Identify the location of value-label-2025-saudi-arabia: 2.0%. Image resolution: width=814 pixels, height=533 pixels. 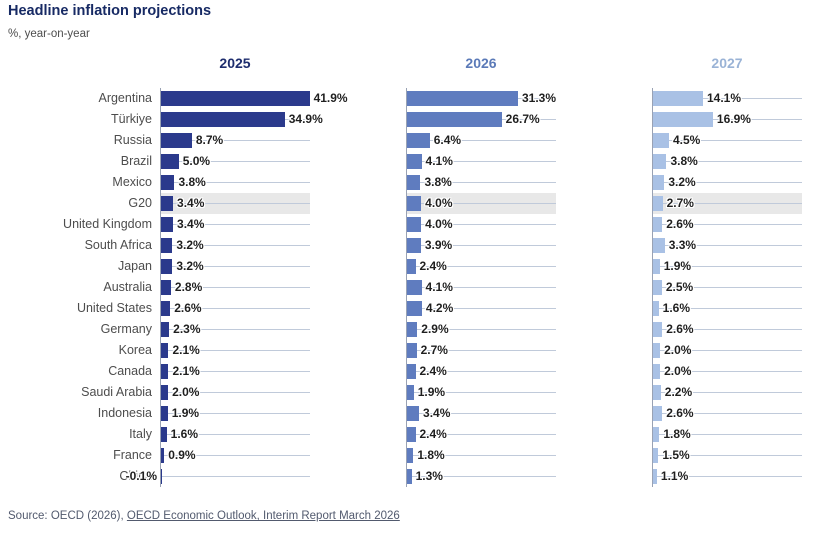
(186, 392).